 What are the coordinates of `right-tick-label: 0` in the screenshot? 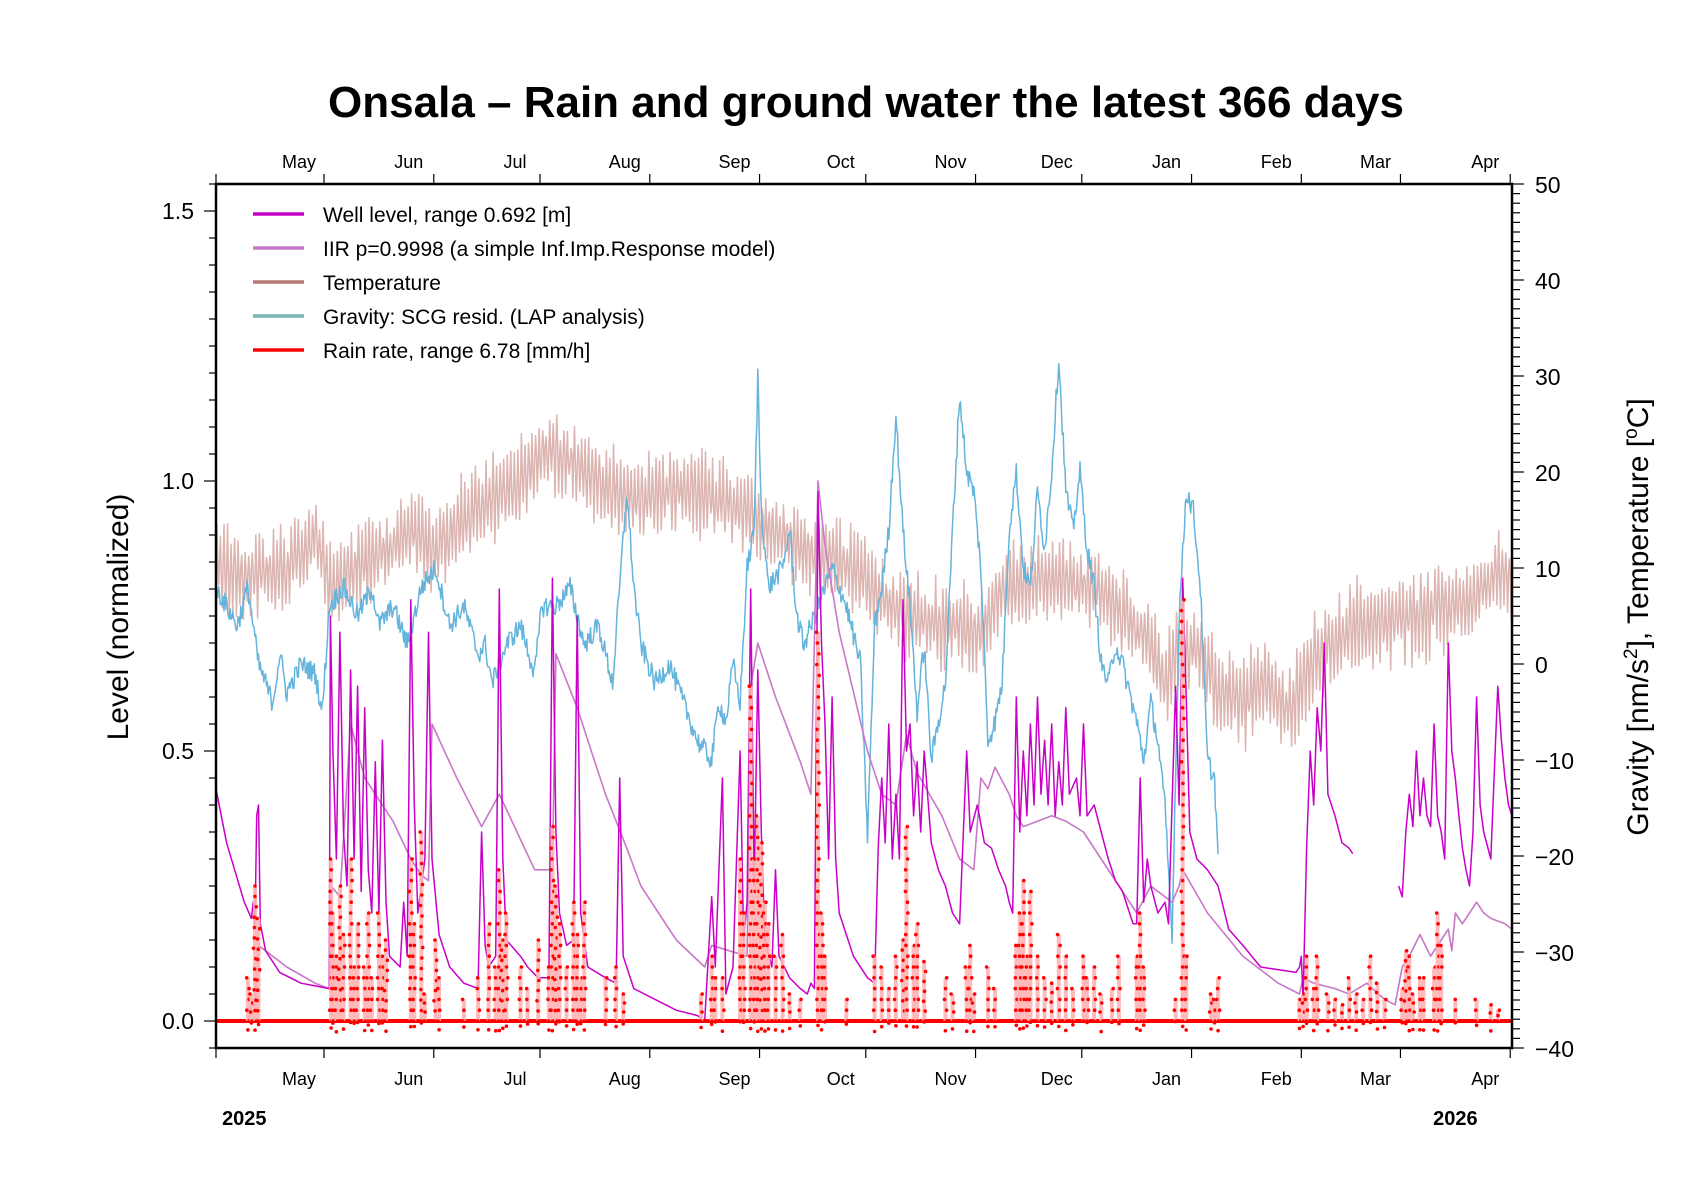 It's located at (1541, 665).